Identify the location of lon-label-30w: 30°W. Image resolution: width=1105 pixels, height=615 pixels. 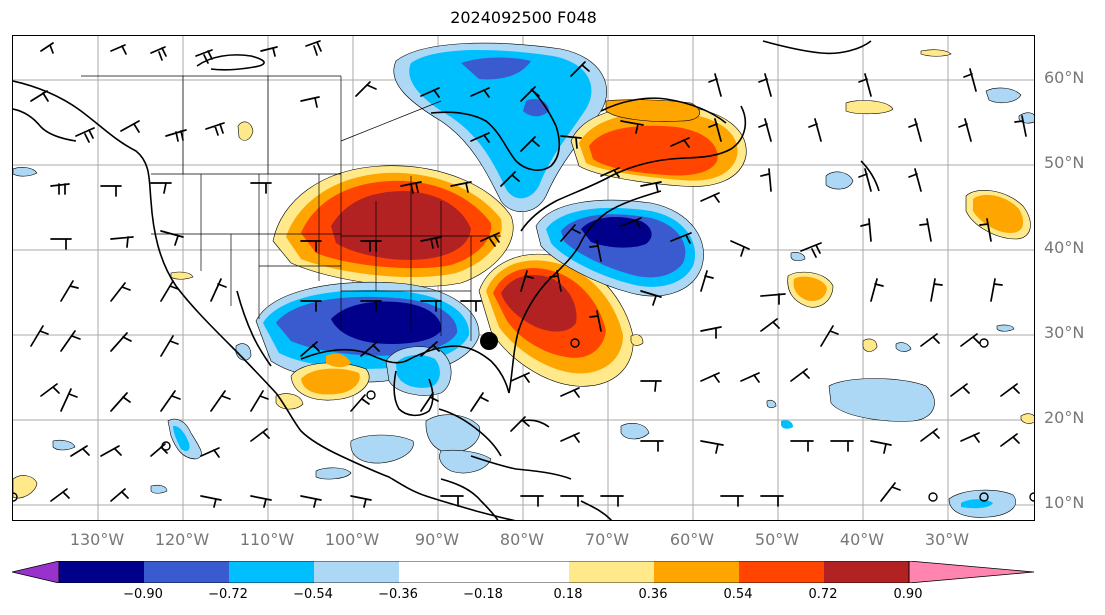
(947, 539).